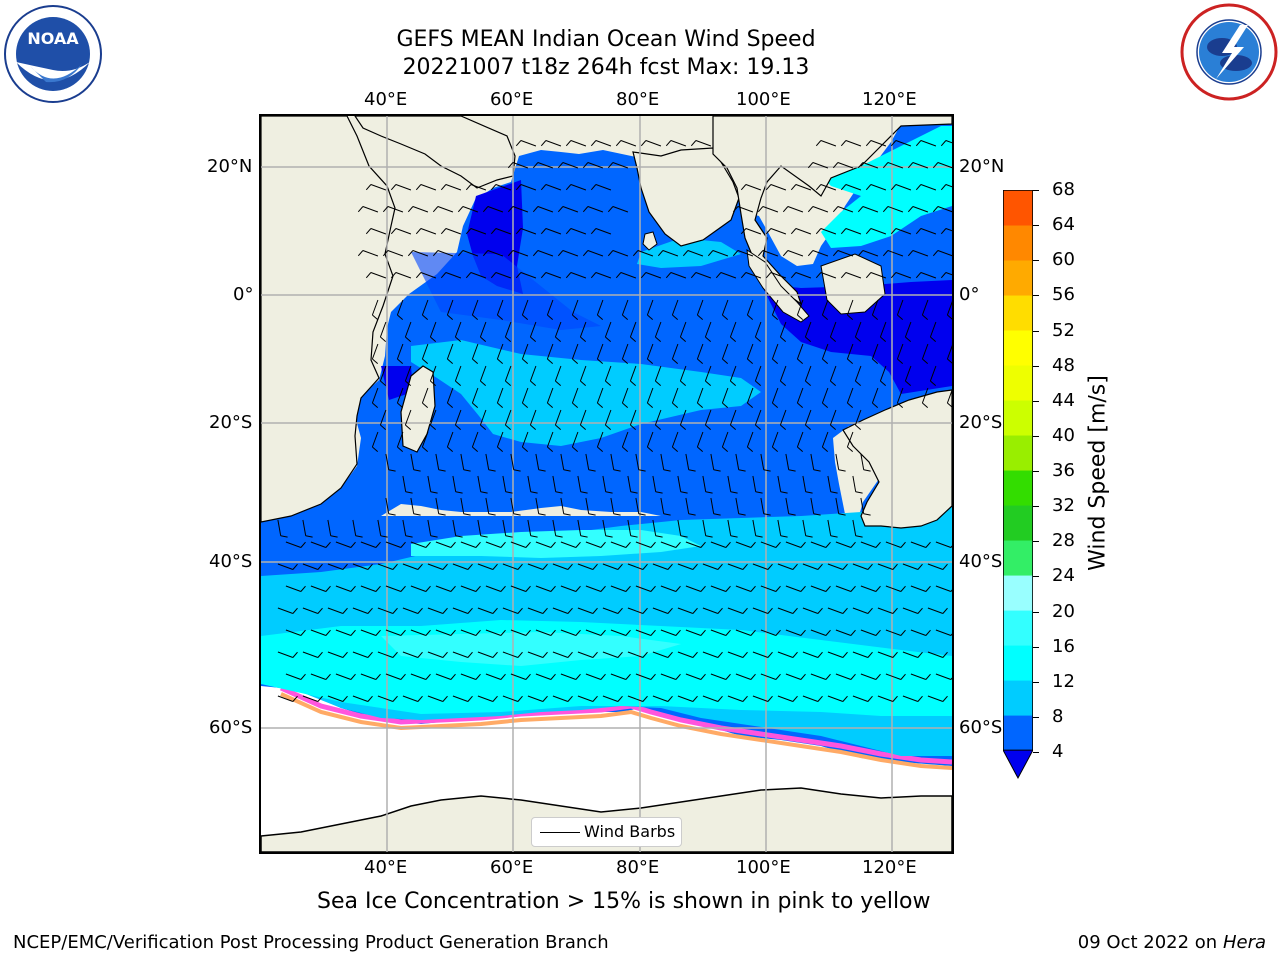 This screenshot has width=1280, height=960. Describe the element at coordinates (1063, 260) in the screenshot. I see `colorbar-tick-label: 60` at that location.